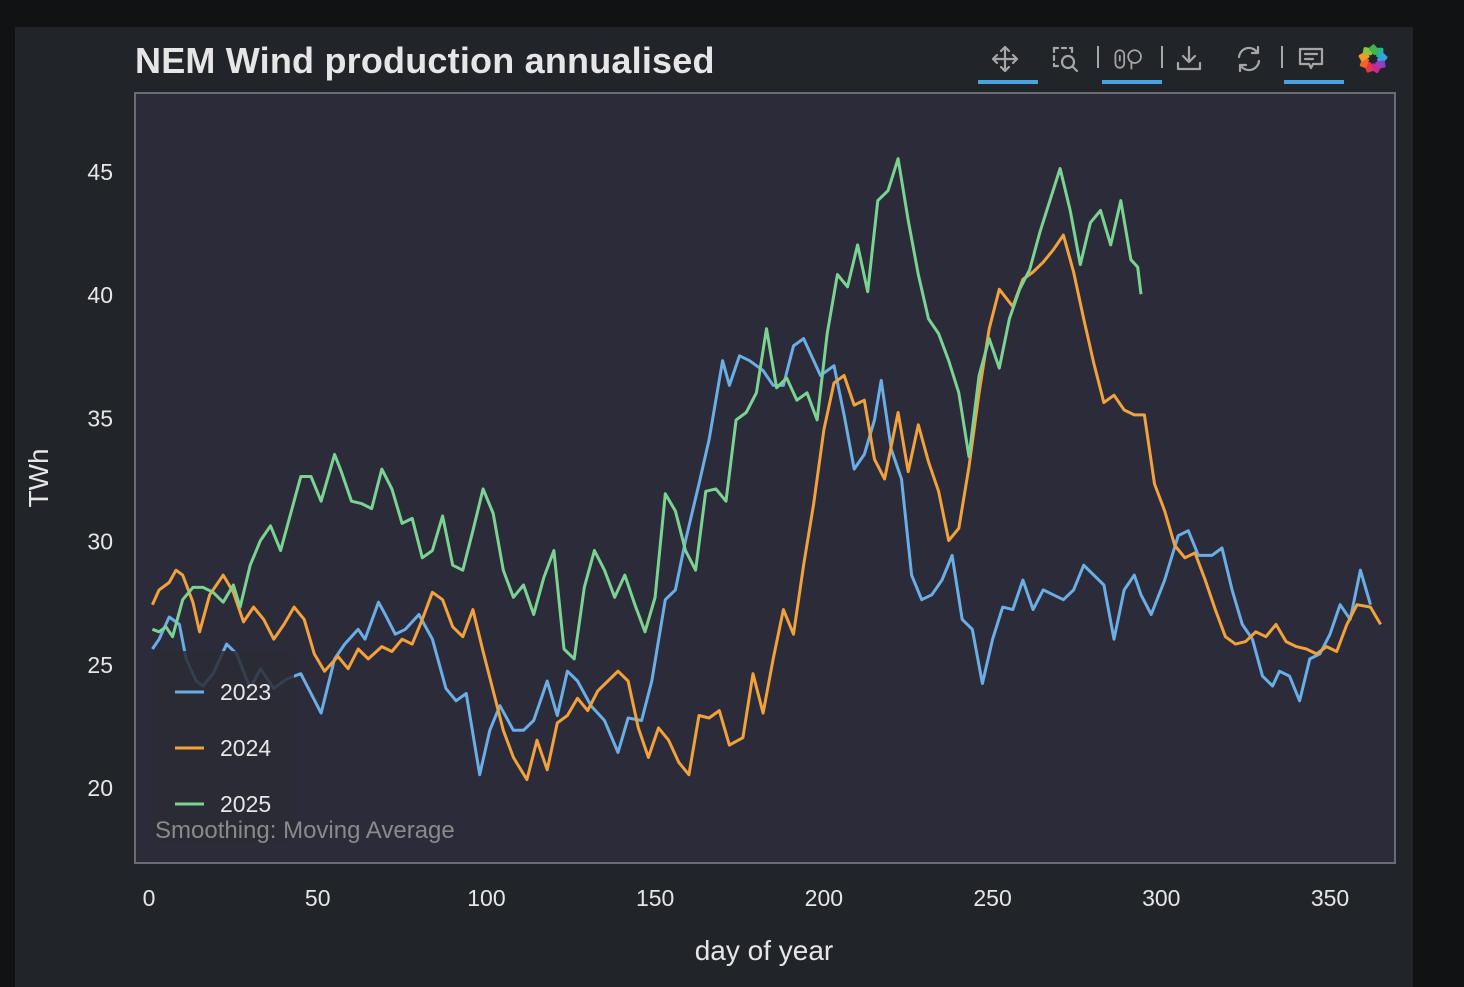 The image size is (1464, 987). What do you see at coordinates (100, 542) in the screenshot?
I see `y-tick-label: 30` at bounding box center [100, 542].